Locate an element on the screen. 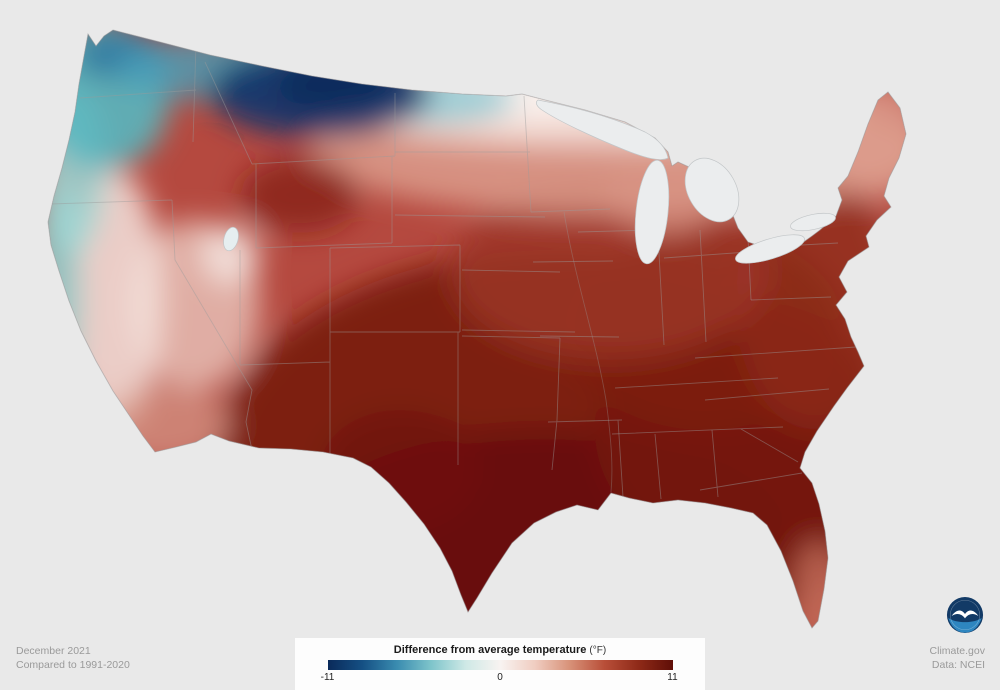  noaa-seagull-icon is located at coordinates (965, 614).